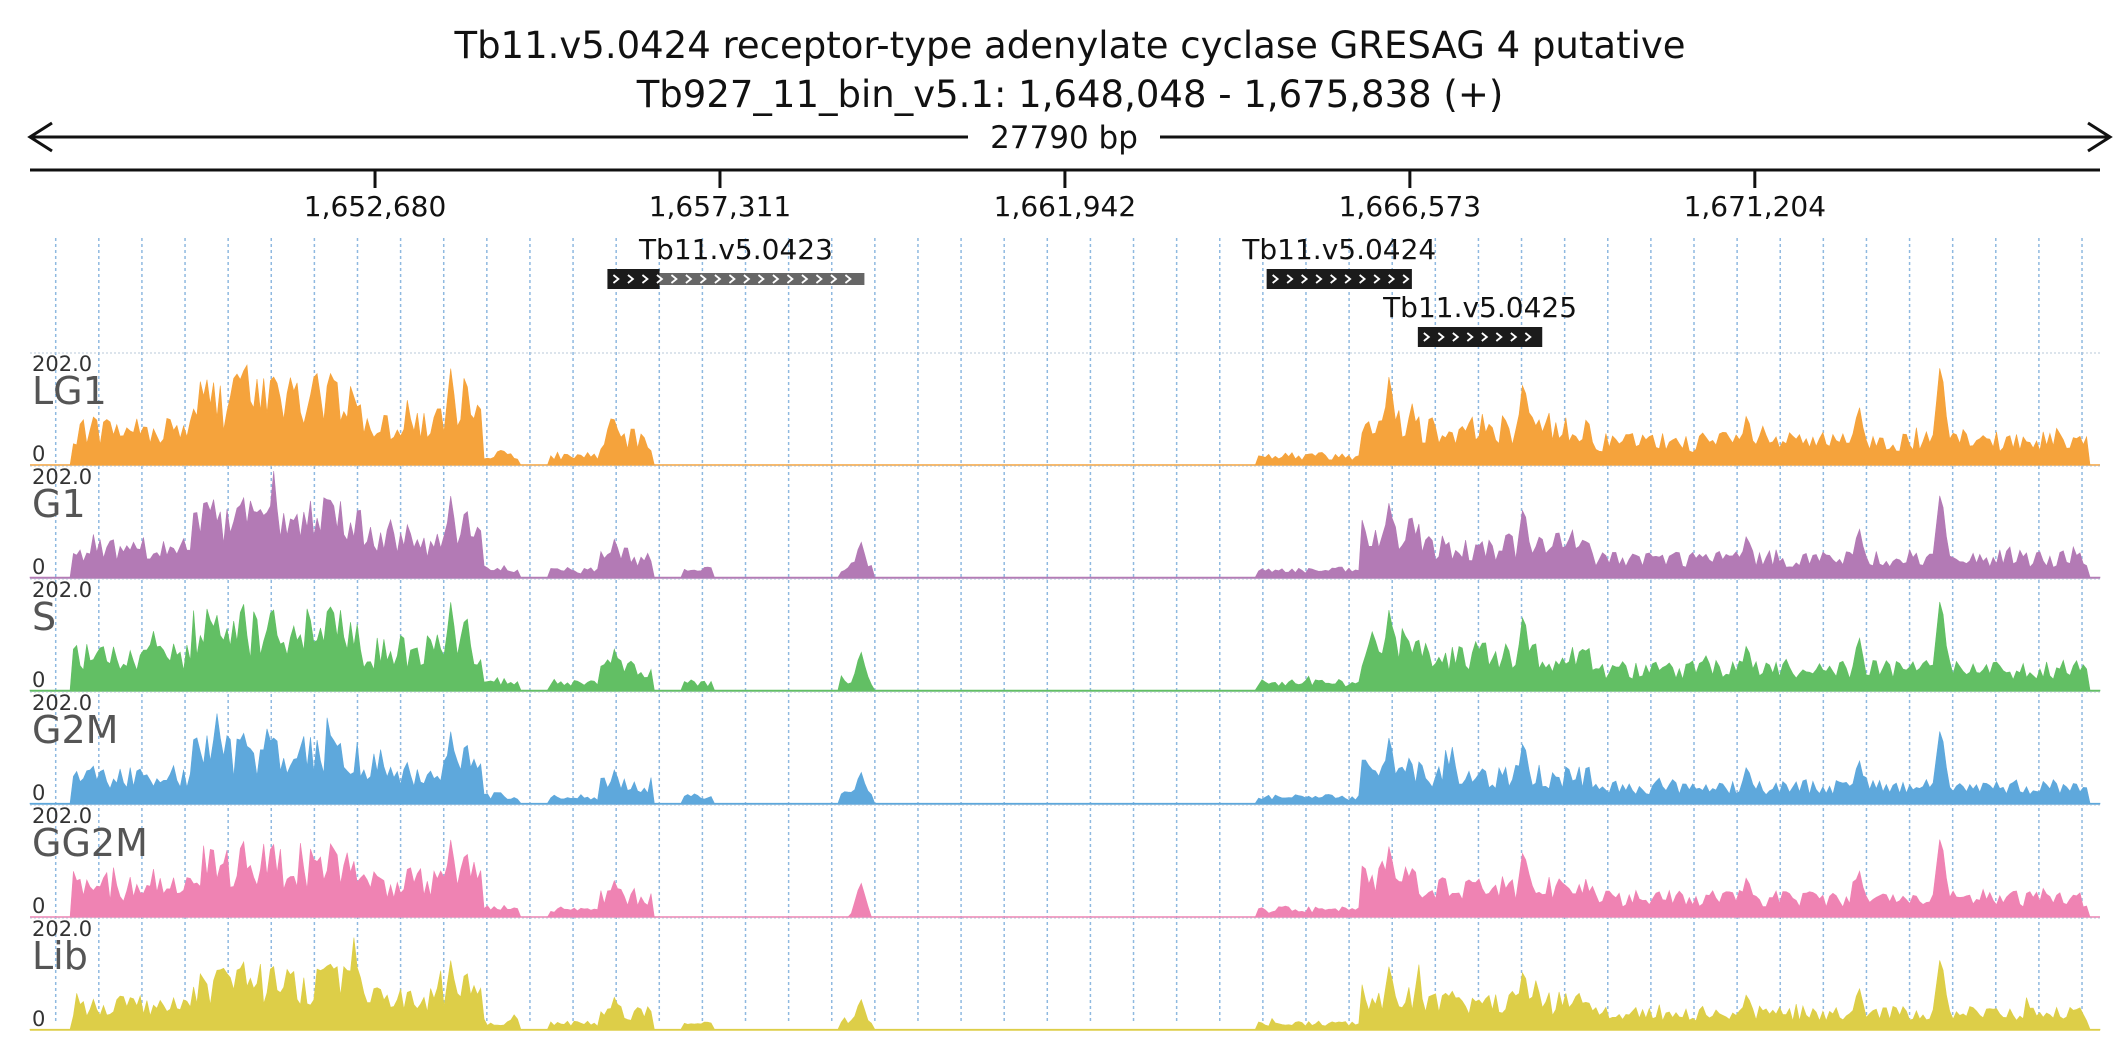  I want to click on gene-feature: Tb11.v5.0423, so click(736, 261).